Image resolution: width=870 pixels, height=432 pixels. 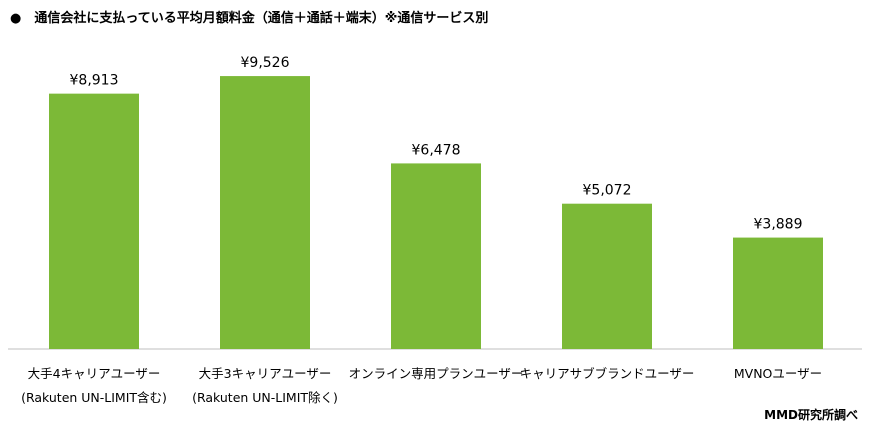 I want to click on data-label-2: ¥9,526, so click(x=265, y=63).